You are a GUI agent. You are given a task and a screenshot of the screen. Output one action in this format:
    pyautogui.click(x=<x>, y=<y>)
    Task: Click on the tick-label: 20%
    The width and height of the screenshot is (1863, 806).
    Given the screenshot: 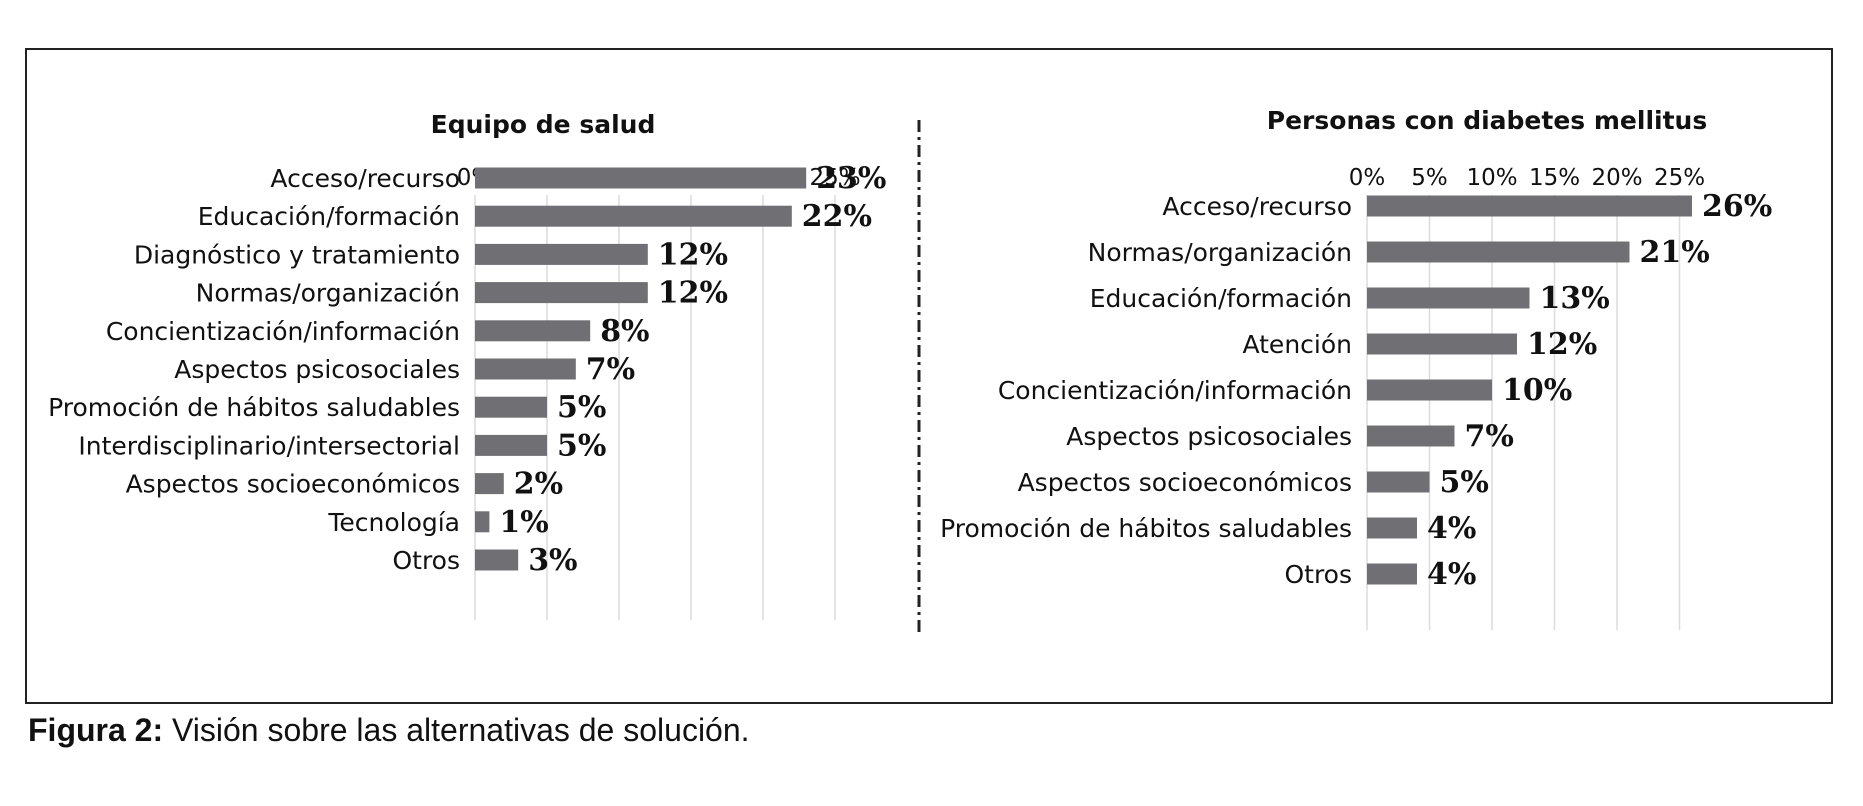 What is the action you would take?
    pyautogui.click(x=1616, y=178)
    